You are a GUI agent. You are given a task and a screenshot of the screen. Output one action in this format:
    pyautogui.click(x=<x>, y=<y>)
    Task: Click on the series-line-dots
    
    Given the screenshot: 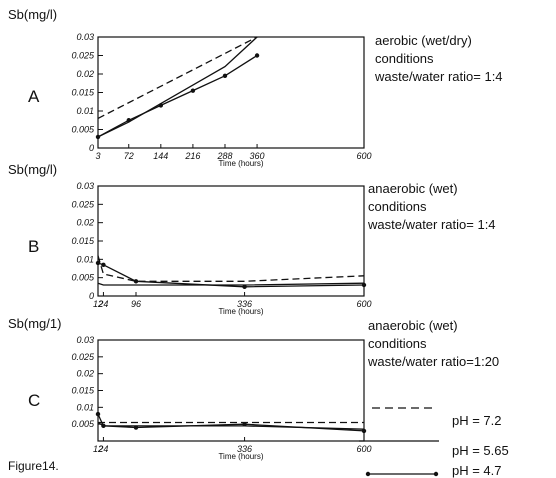 What is the action you would take?
    pyautogui.click(x=177, y=96)
    